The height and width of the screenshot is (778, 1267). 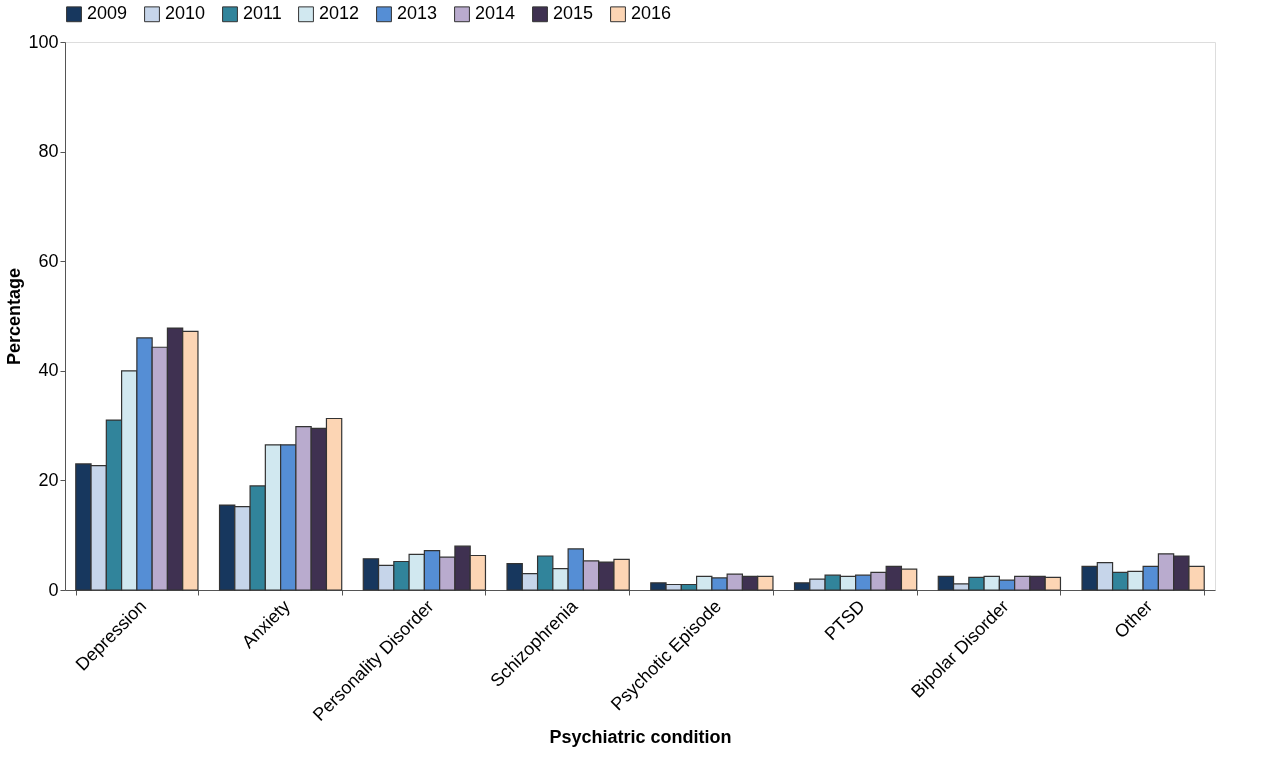 I want to click on y-tick-label: 0, so click(x=53, y=589).